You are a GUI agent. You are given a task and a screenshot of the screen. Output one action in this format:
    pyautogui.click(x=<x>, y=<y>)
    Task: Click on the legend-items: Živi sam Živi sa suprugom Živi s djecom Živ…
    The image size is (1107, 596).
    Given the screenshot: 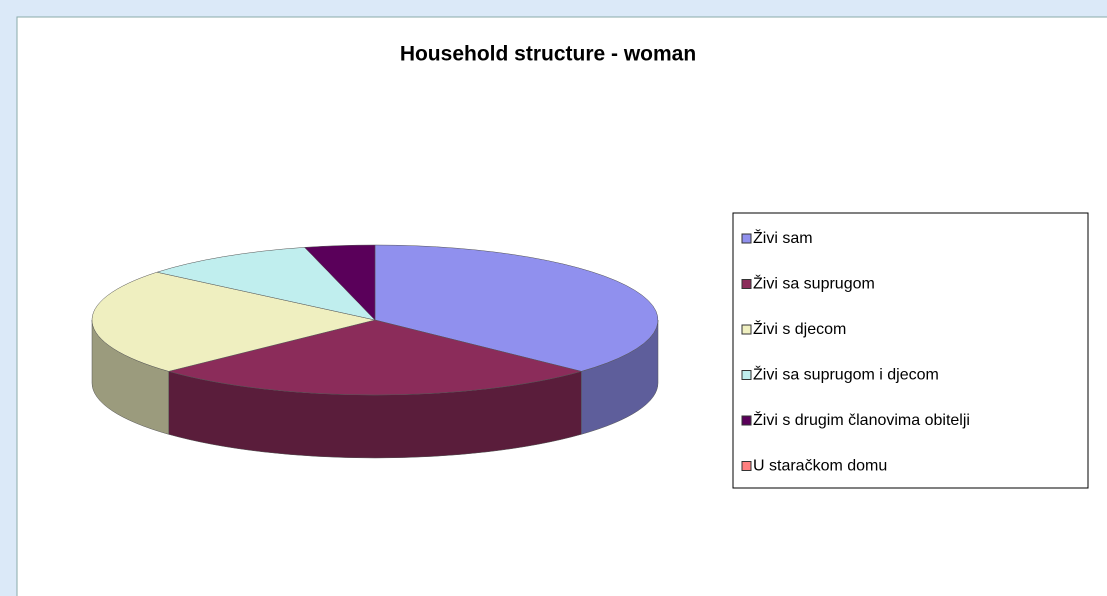 What is the action you would take?
    pyautogui.click(x=855, y=351)
    